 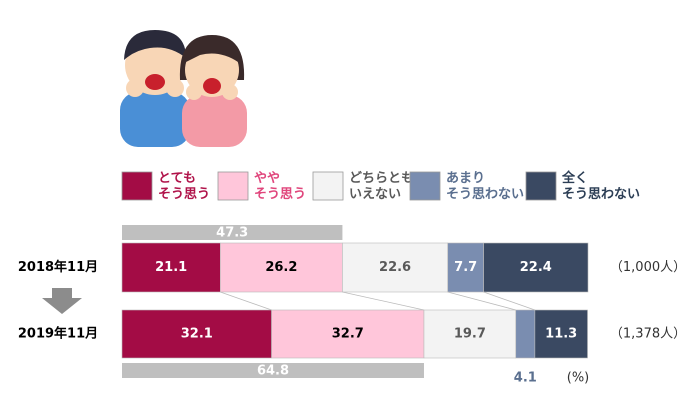 I want to click on value-label: 7.7, so click(x=465, y=267).